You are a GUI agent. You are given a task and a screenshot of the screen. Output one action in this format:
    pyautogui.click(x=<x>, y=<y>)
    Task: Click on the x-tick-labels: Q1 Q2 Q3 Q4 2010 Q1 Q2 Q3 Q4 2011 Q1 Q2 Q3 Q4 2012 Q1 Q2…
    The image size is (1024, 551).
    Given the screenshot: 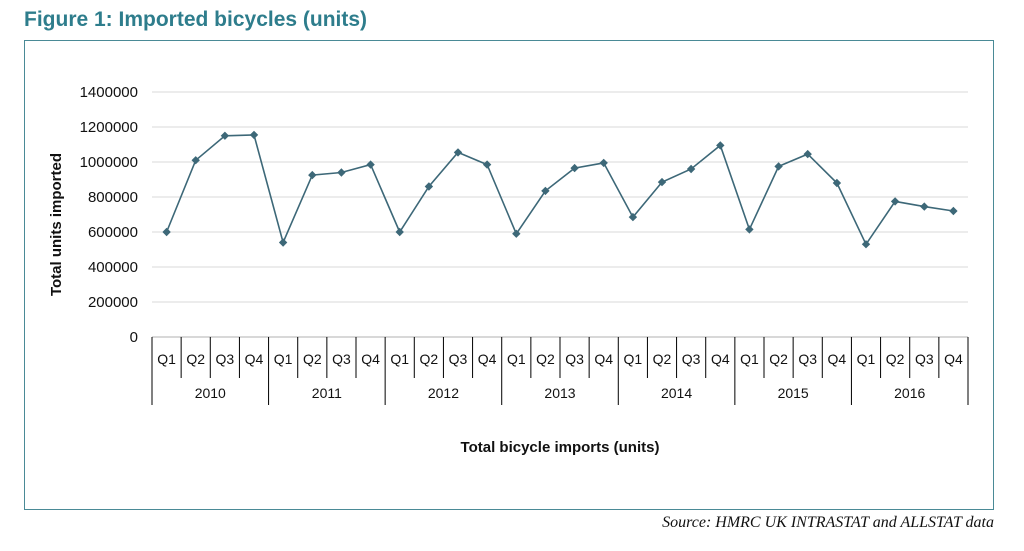 What is the action you would take?
    pyautogui.click(x=560, y=376)
    